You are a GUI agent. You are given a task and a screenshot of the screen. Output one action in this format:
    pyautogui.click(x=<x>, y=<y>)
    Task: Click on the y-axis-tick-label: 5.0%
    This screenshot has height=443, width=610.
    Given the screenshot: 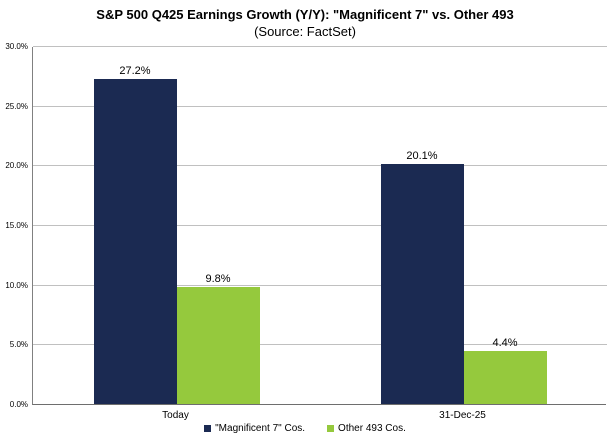 What is the action you would take?
    pyautogui.click(x=18, y=345)
    